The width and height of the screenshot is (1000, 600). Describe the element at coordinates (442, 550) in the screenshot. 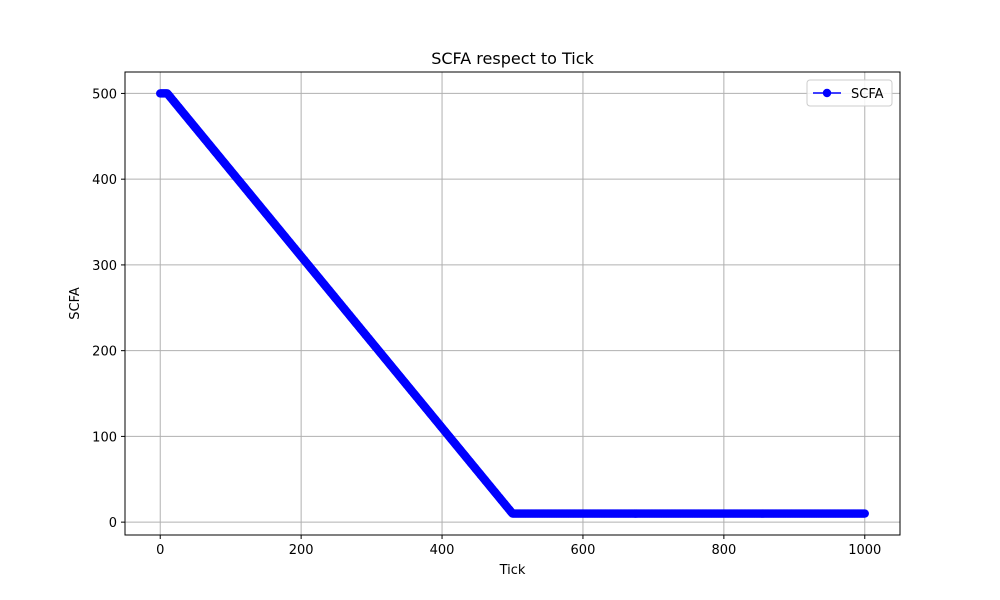

I see `x-tick-label: 400` at that location.